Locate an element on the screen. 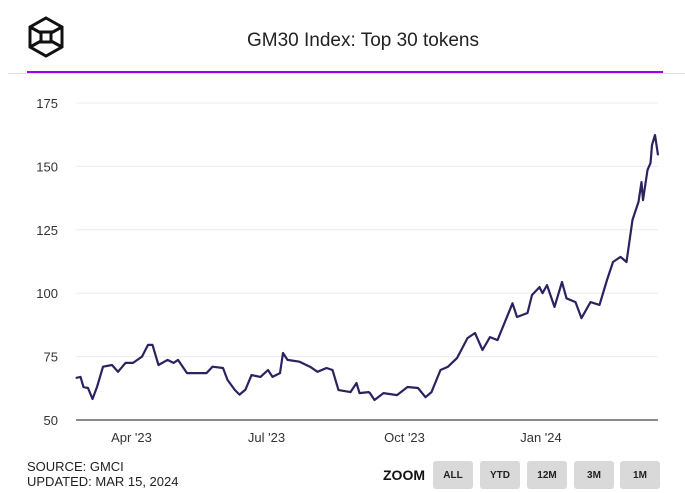 This screenshot has height=493, width=685. x-tick-label: Oct '23 is located at coordinates (404, 437).